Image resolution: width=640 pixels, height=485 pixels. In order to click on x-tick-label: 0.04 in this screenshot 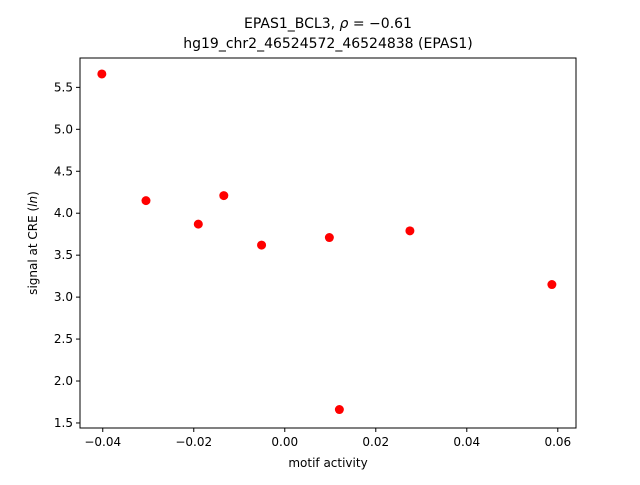, I will do `click(466, 442)`.